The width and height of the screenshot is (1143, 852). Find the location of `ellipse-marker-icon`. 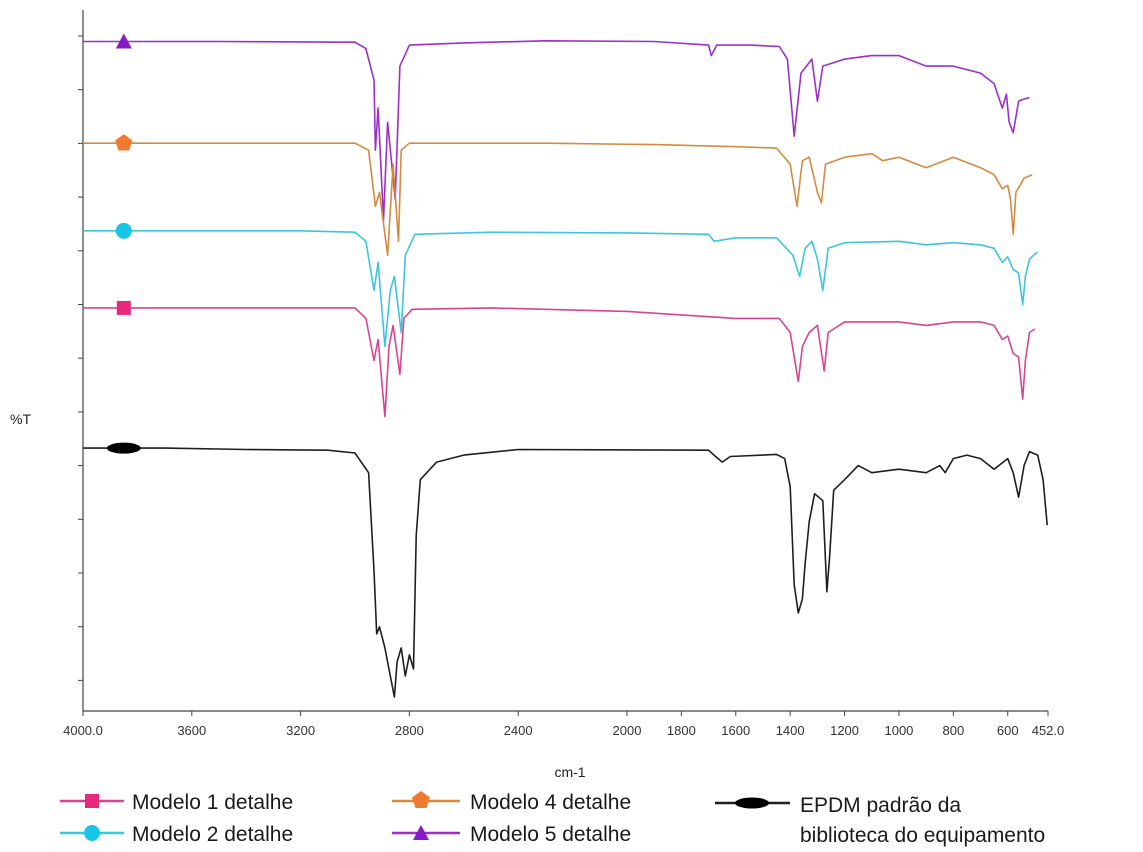

ellipse-marker-icon is located at coordinates (752, 803).